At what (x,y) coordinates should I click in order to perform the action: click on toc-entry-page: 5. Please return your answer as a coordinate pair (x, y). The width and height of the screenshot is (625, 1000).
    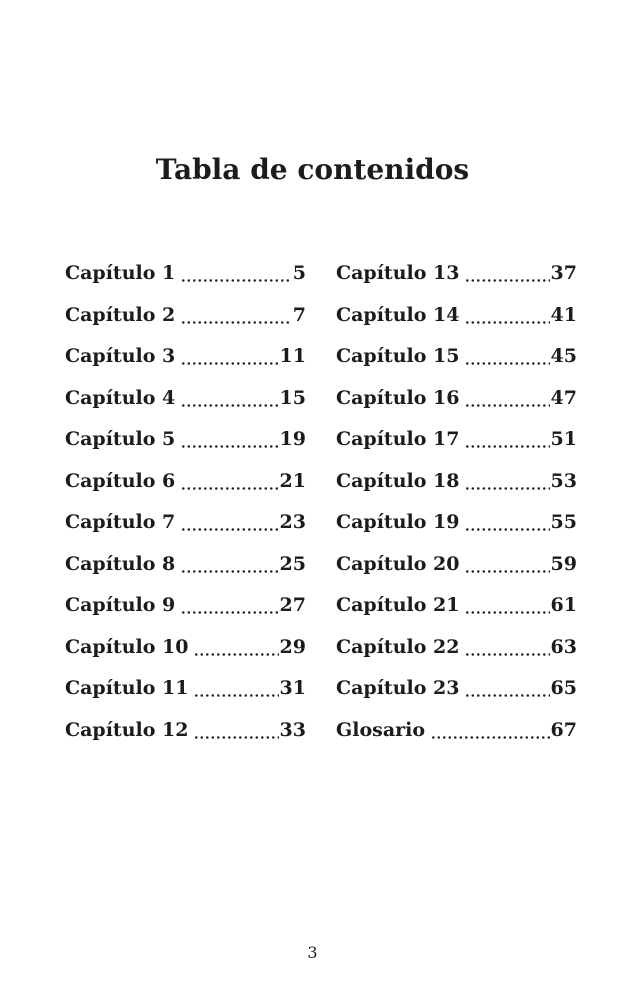
    Looking at the image, I should click on (299, 273).